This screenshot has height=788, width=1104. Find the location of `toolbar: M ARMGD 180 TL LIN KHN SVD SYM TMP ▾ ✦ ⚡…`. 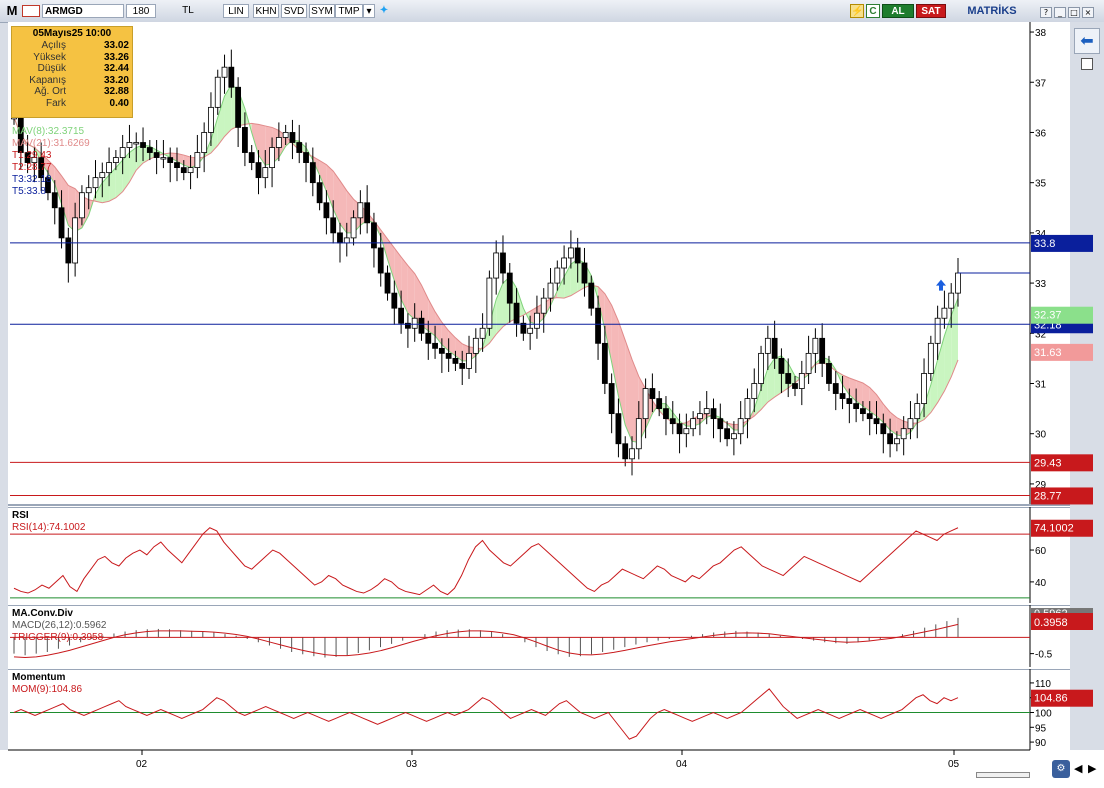

toolbar: M ARMGD 180 TL LIN KHN SVD SYM TMP ▾ ✦ ⚡… is located at coordinates (552, 11).